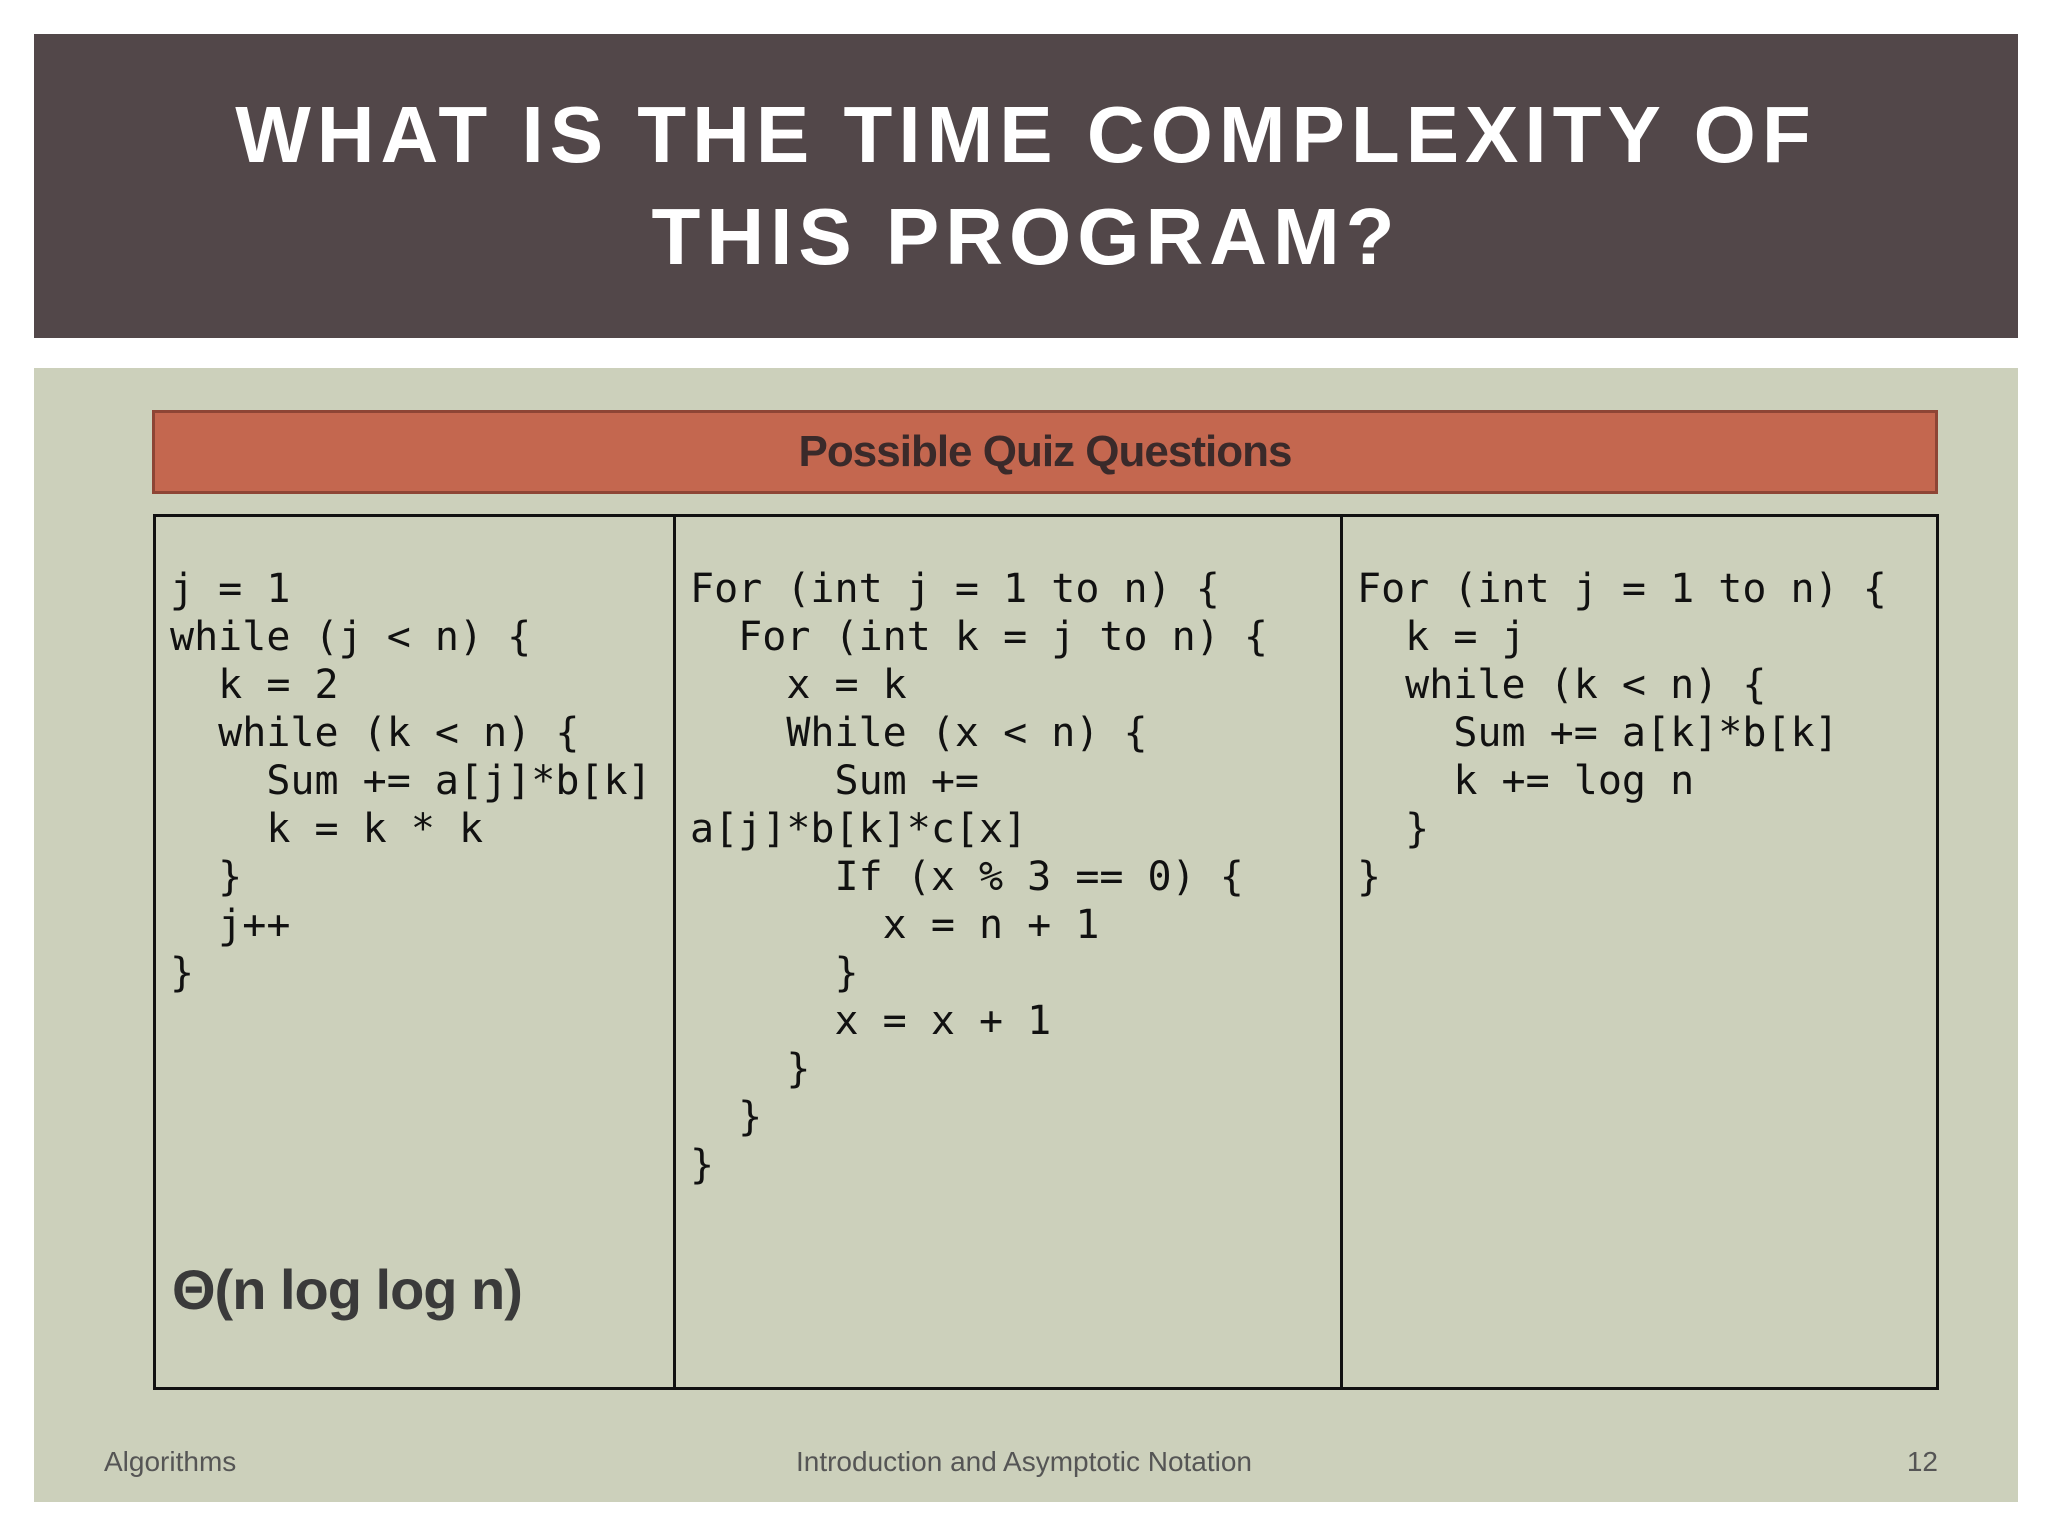 The width and height of the screenshot is (2048, 1536). I want to click on answer-text: Θ(n log log n), so click(347, 1289).